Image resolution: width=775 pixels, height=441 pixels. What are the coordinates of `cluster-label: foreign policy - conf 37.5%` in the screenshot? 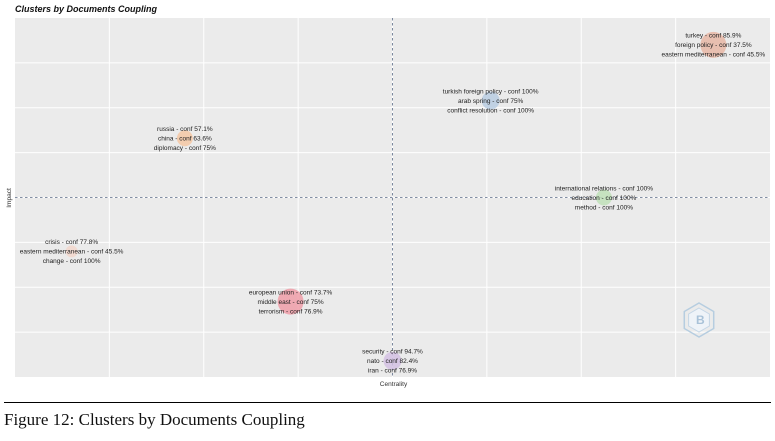 It's located at (713, 45).